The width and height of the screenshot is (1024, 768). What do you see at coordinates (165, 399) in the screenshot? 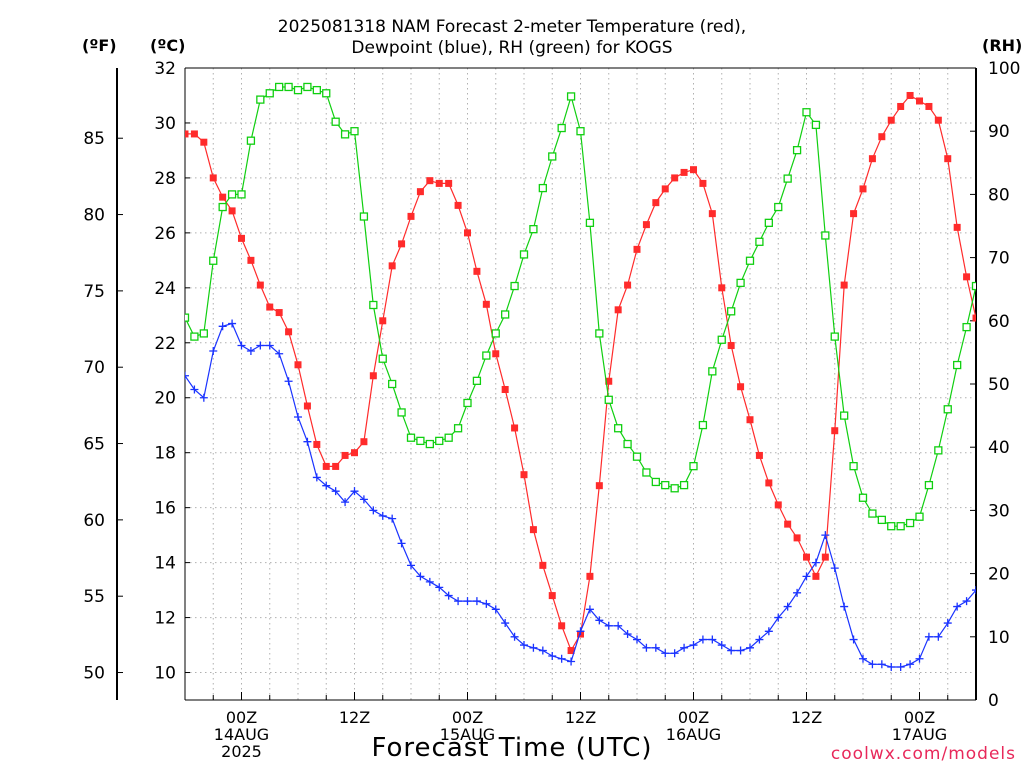
I see `celsius-tick-label: 20` at bounding box center [165, 399].